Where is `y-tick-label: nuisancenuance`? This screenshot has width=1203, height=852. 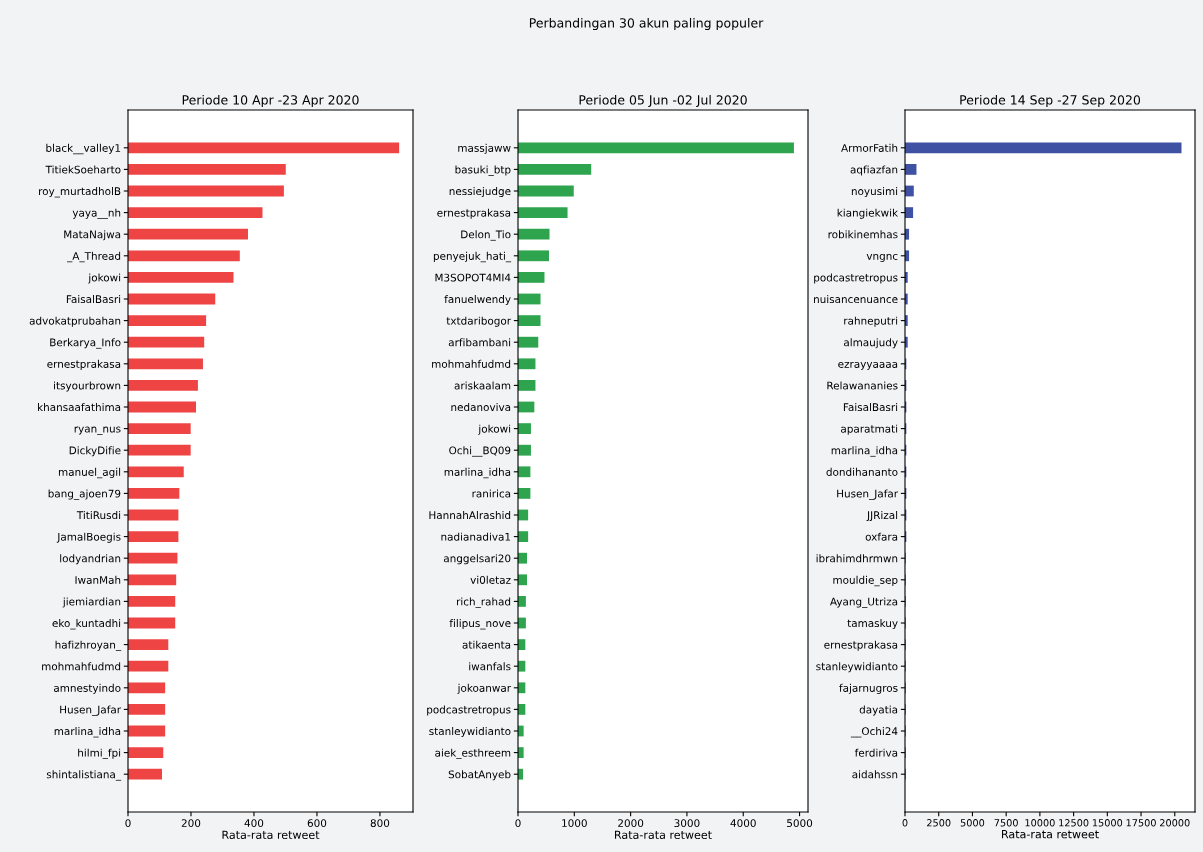 y-tick-label: nuisancenuance is located at coordinates (856, 299).